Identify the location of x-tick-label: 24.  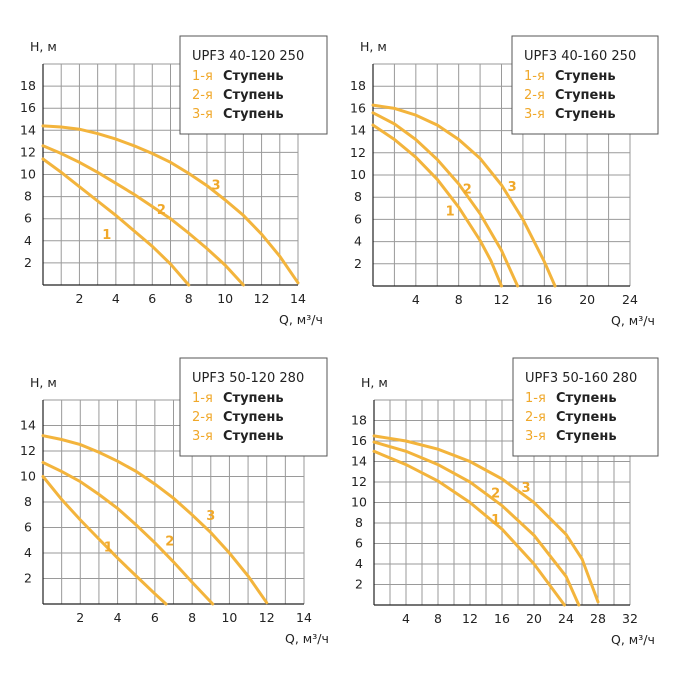
(566, 618).